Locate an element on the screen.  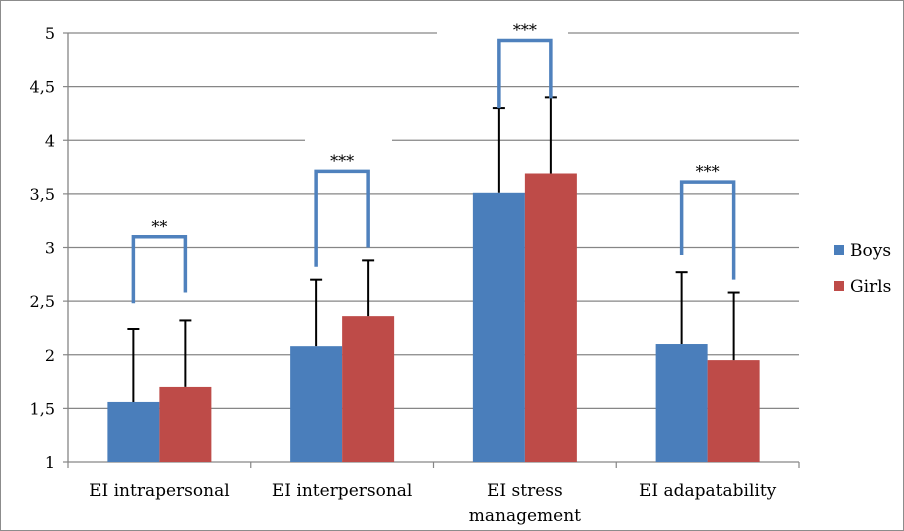
legend-label: Boys is located at coordinates (870, 251).